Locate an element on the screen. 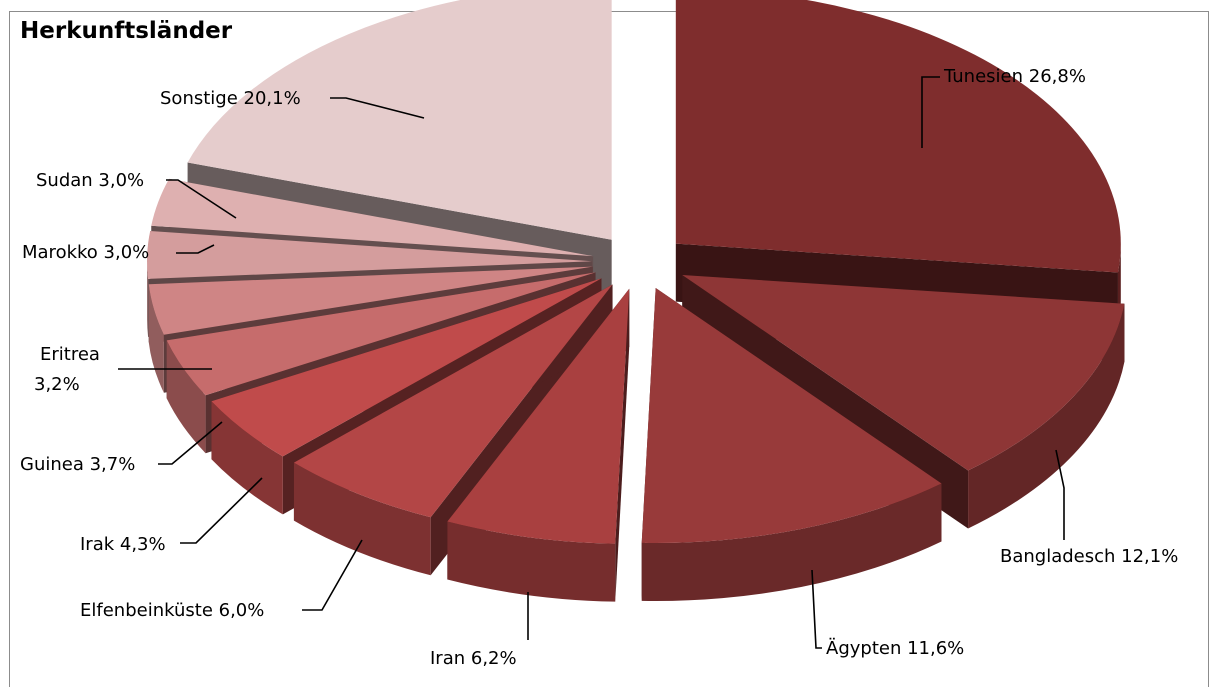  label-text: Guinea 3,7% is located at coordinates (77, 464).